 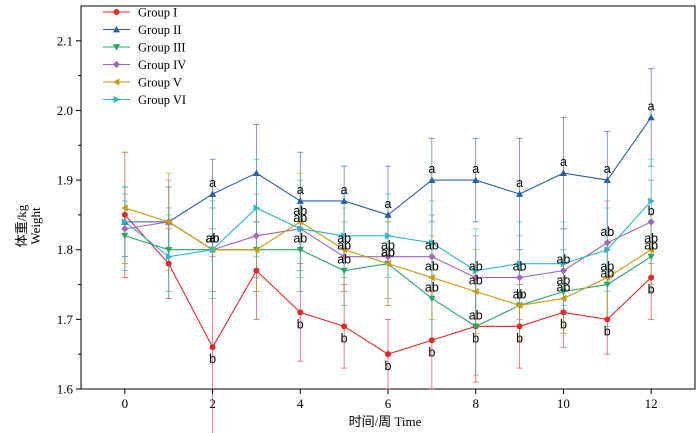 I want to click on x-tick-label: 10, so click(x=563, y=403).